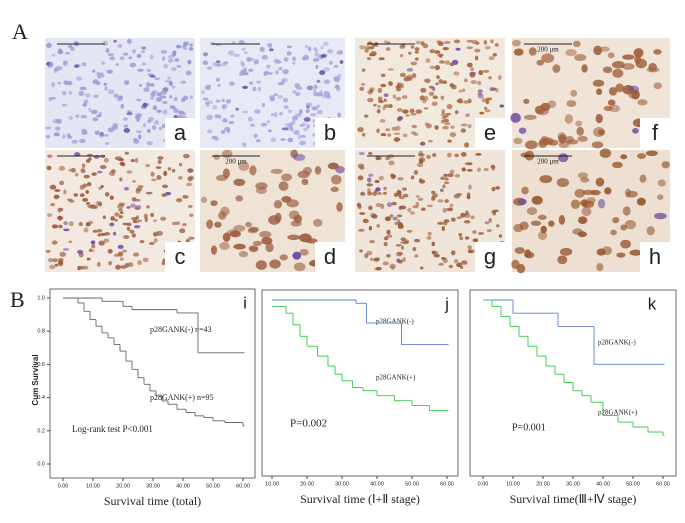  What do you see at coordinates (180, 256) in the screenshot?
I see `image-letter: c` at bounding box center [180, 256].